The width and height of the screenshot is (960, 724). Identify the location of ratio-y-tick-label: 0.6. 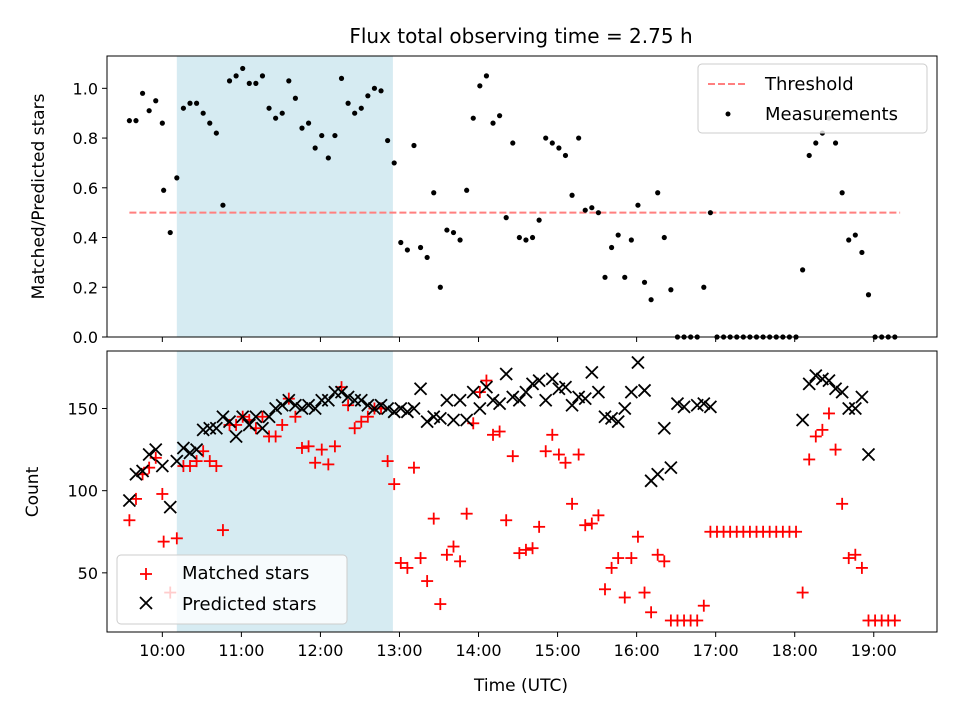
(85, 188).